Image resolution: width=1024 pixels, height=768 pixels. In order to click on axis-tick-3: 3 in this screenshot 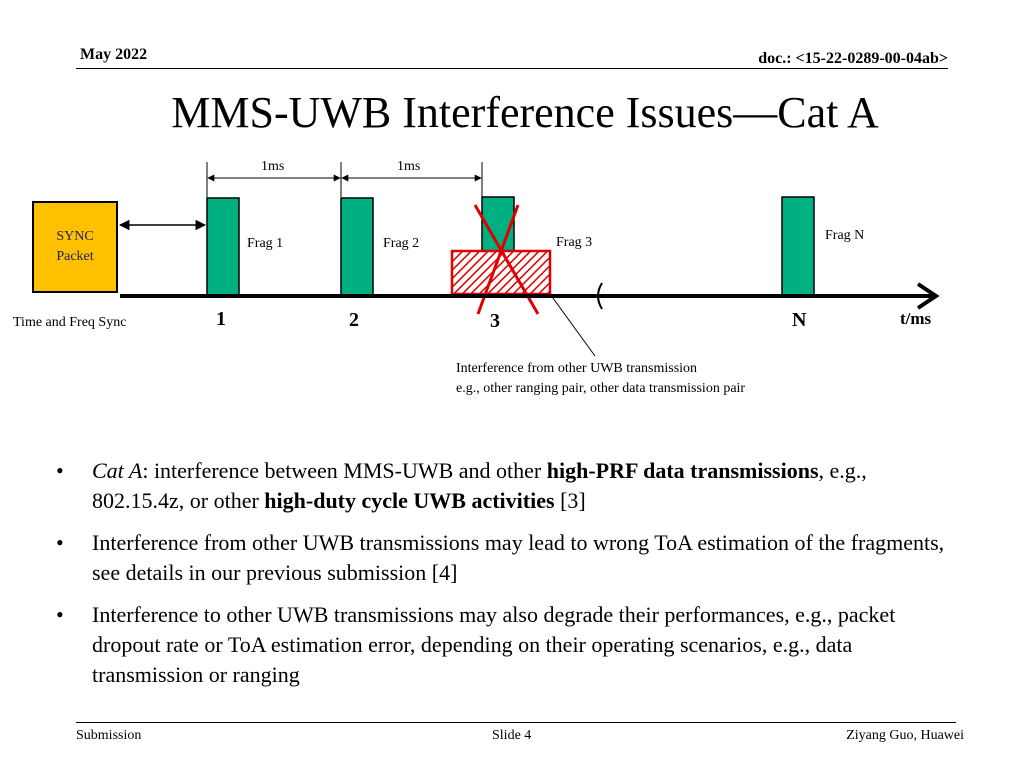, I will do `click(495, 321)`.